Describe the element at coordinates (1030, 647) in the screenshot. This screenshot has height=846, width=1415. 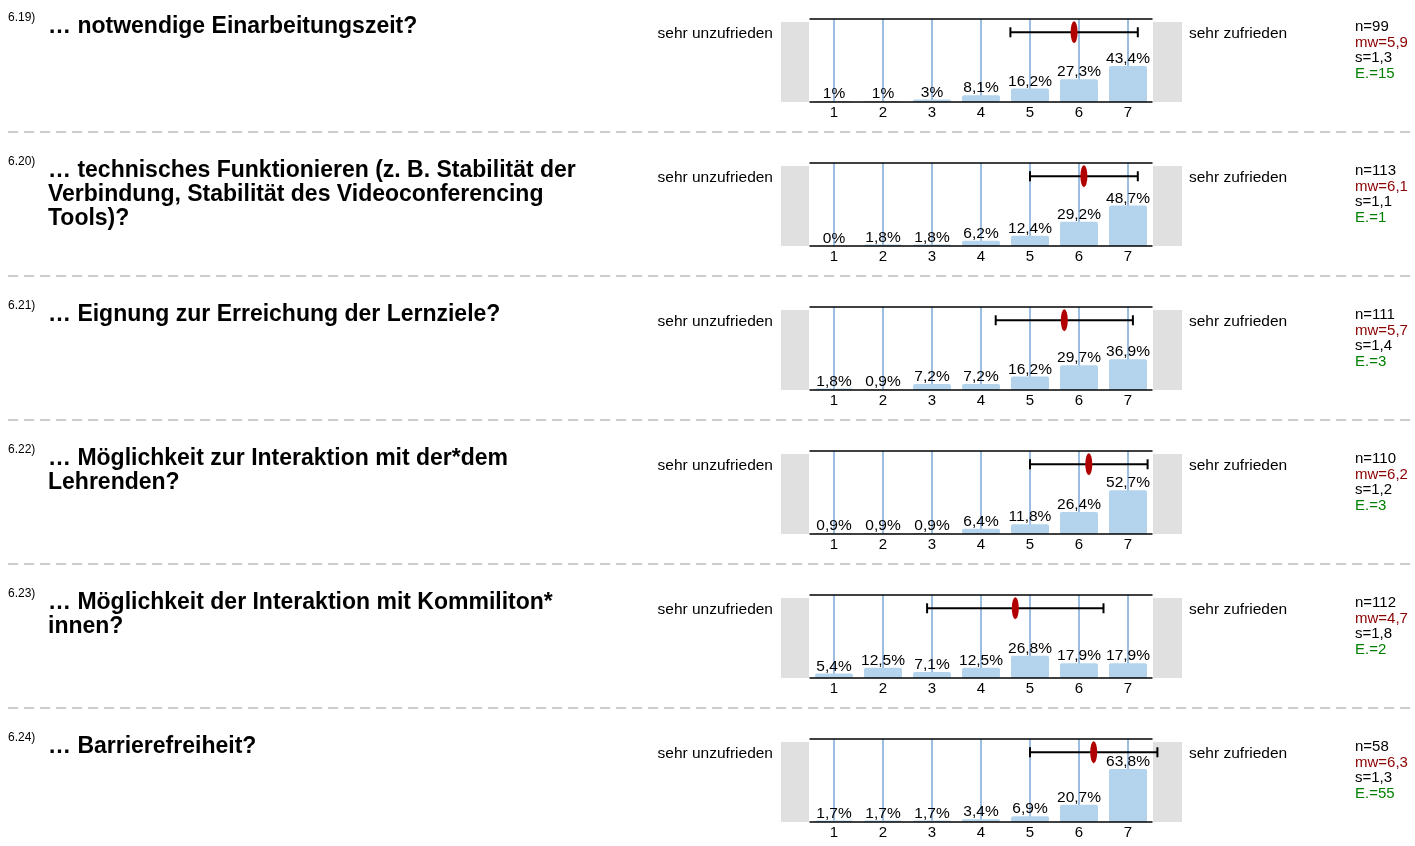
I see `data-label: 26,8%` at that location.